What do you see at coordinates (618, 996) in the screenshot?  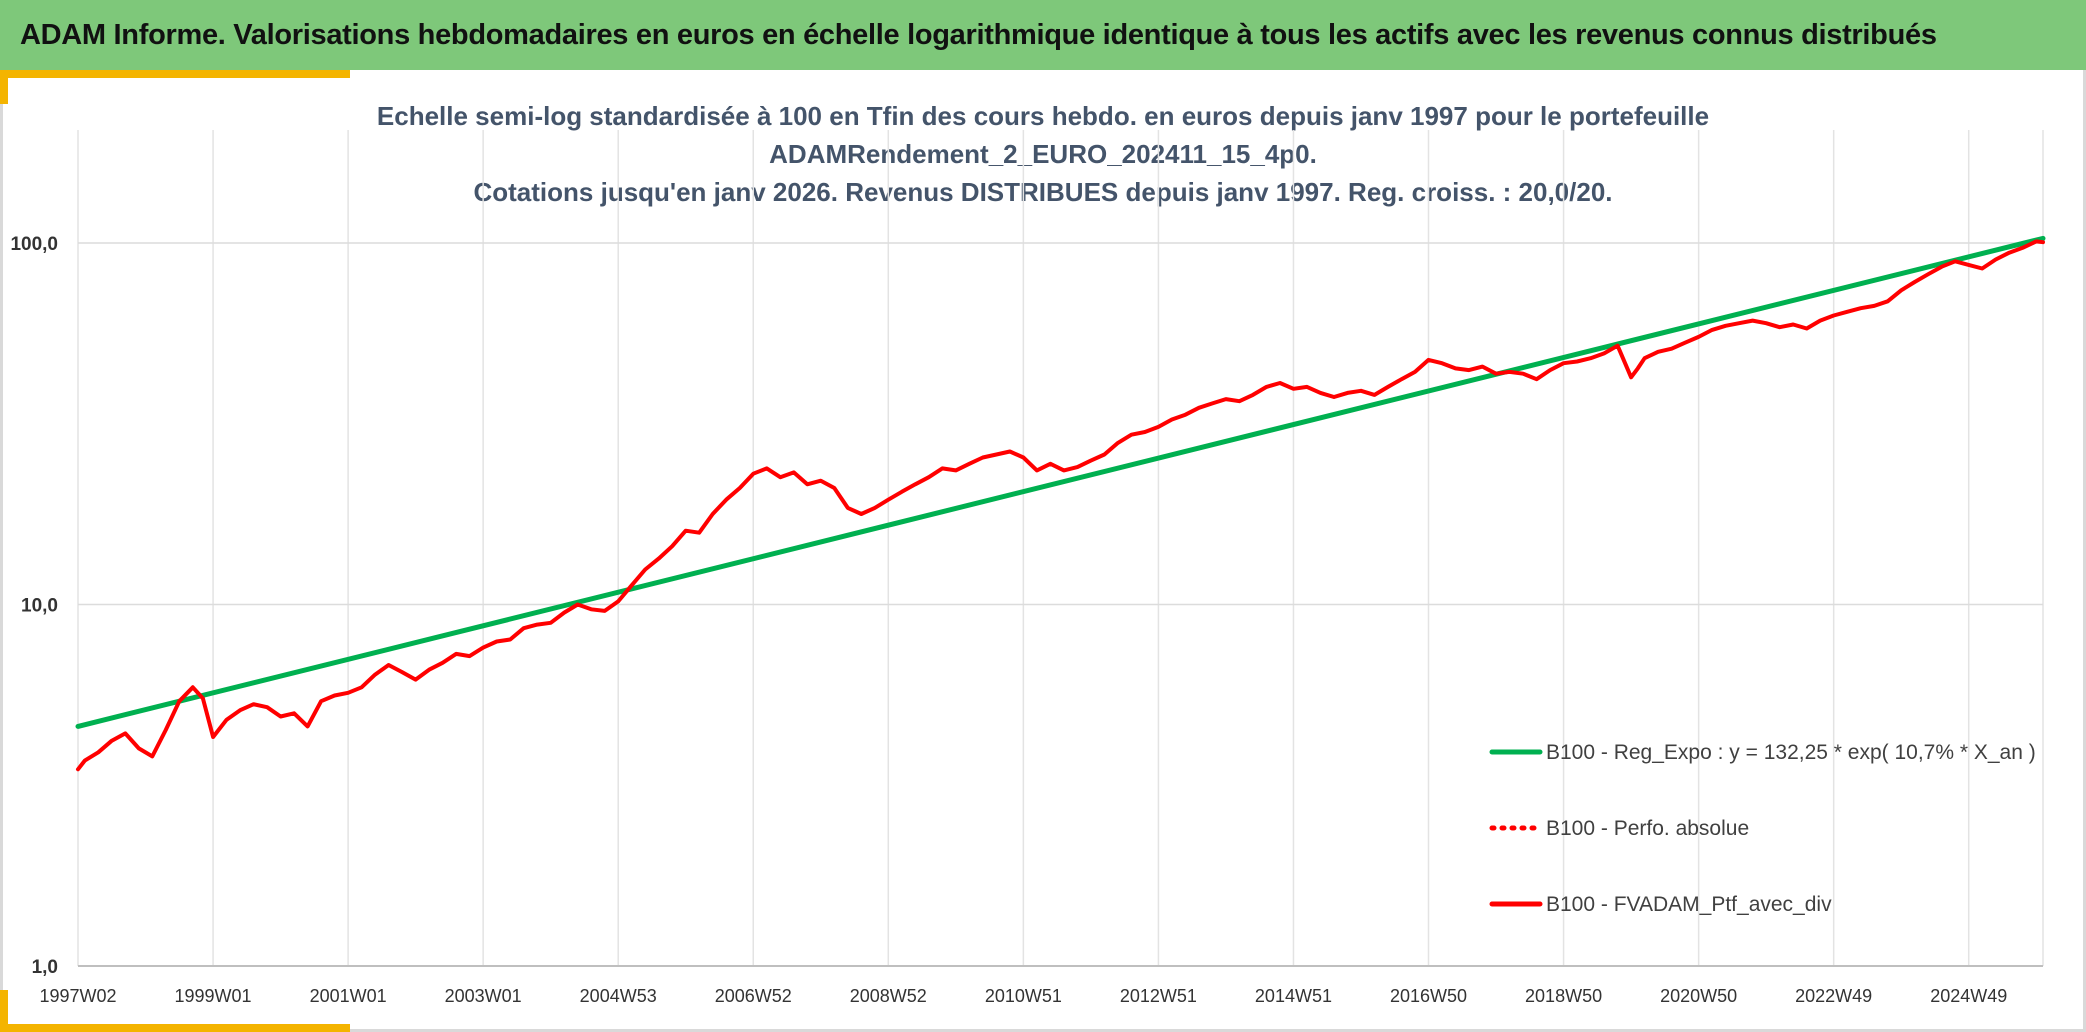 I see `x-tick-label: 2004W53` at bounding box center [618, 996].